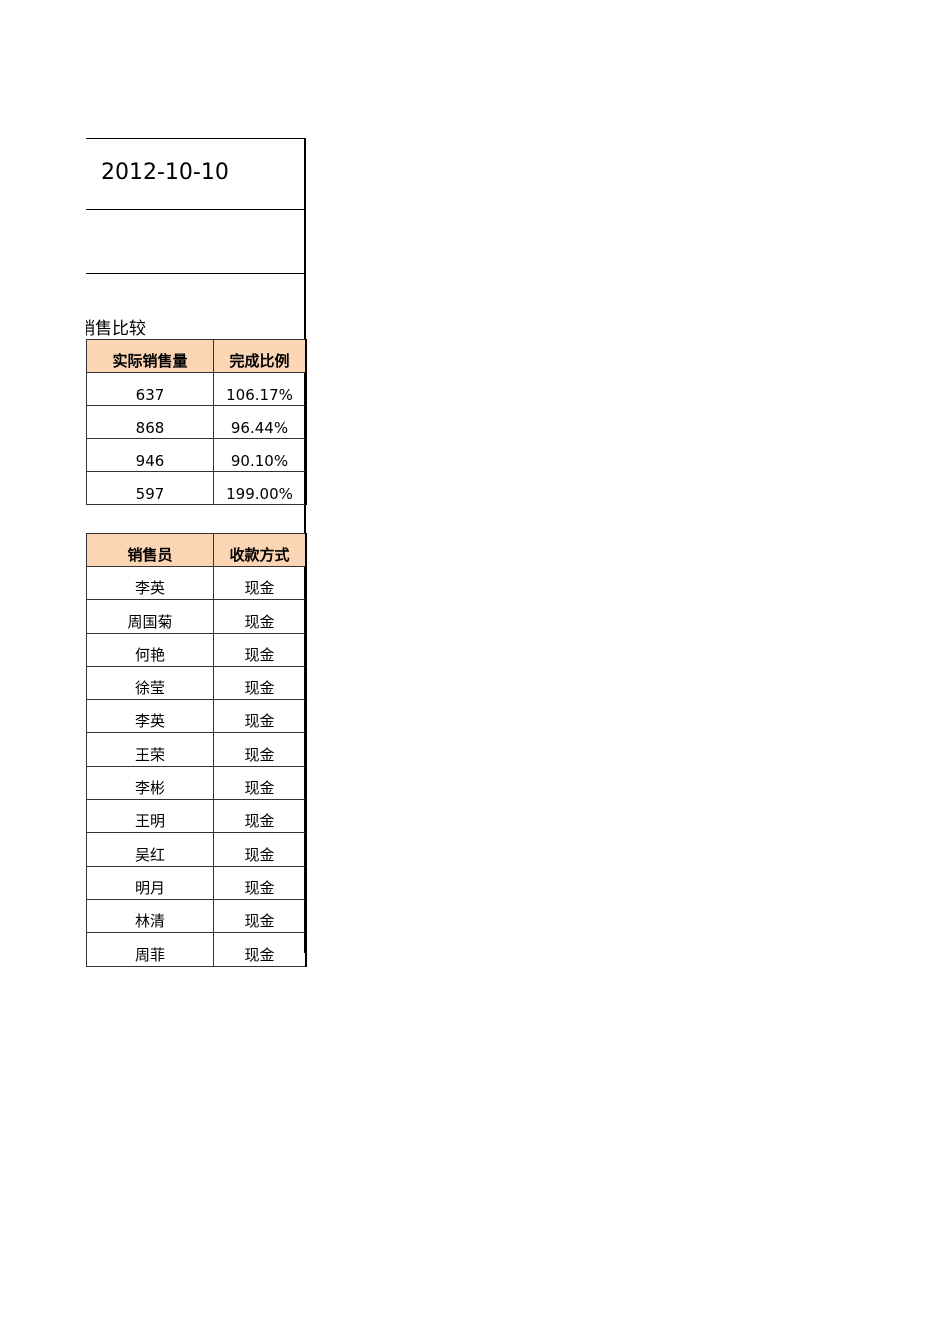  Describe the element at coordinates (260, 389) in the screenshot. I see `table-cell: 106.17%` at that location.